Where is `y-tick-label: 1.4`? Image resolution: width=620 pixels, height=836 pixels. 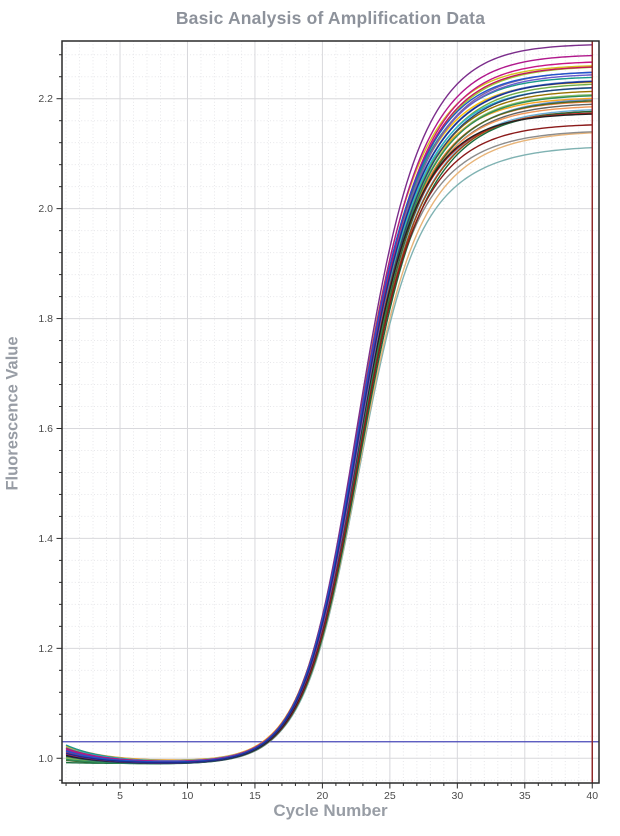
y-tick-label: 1.4 is located at coordinates (45, 539).